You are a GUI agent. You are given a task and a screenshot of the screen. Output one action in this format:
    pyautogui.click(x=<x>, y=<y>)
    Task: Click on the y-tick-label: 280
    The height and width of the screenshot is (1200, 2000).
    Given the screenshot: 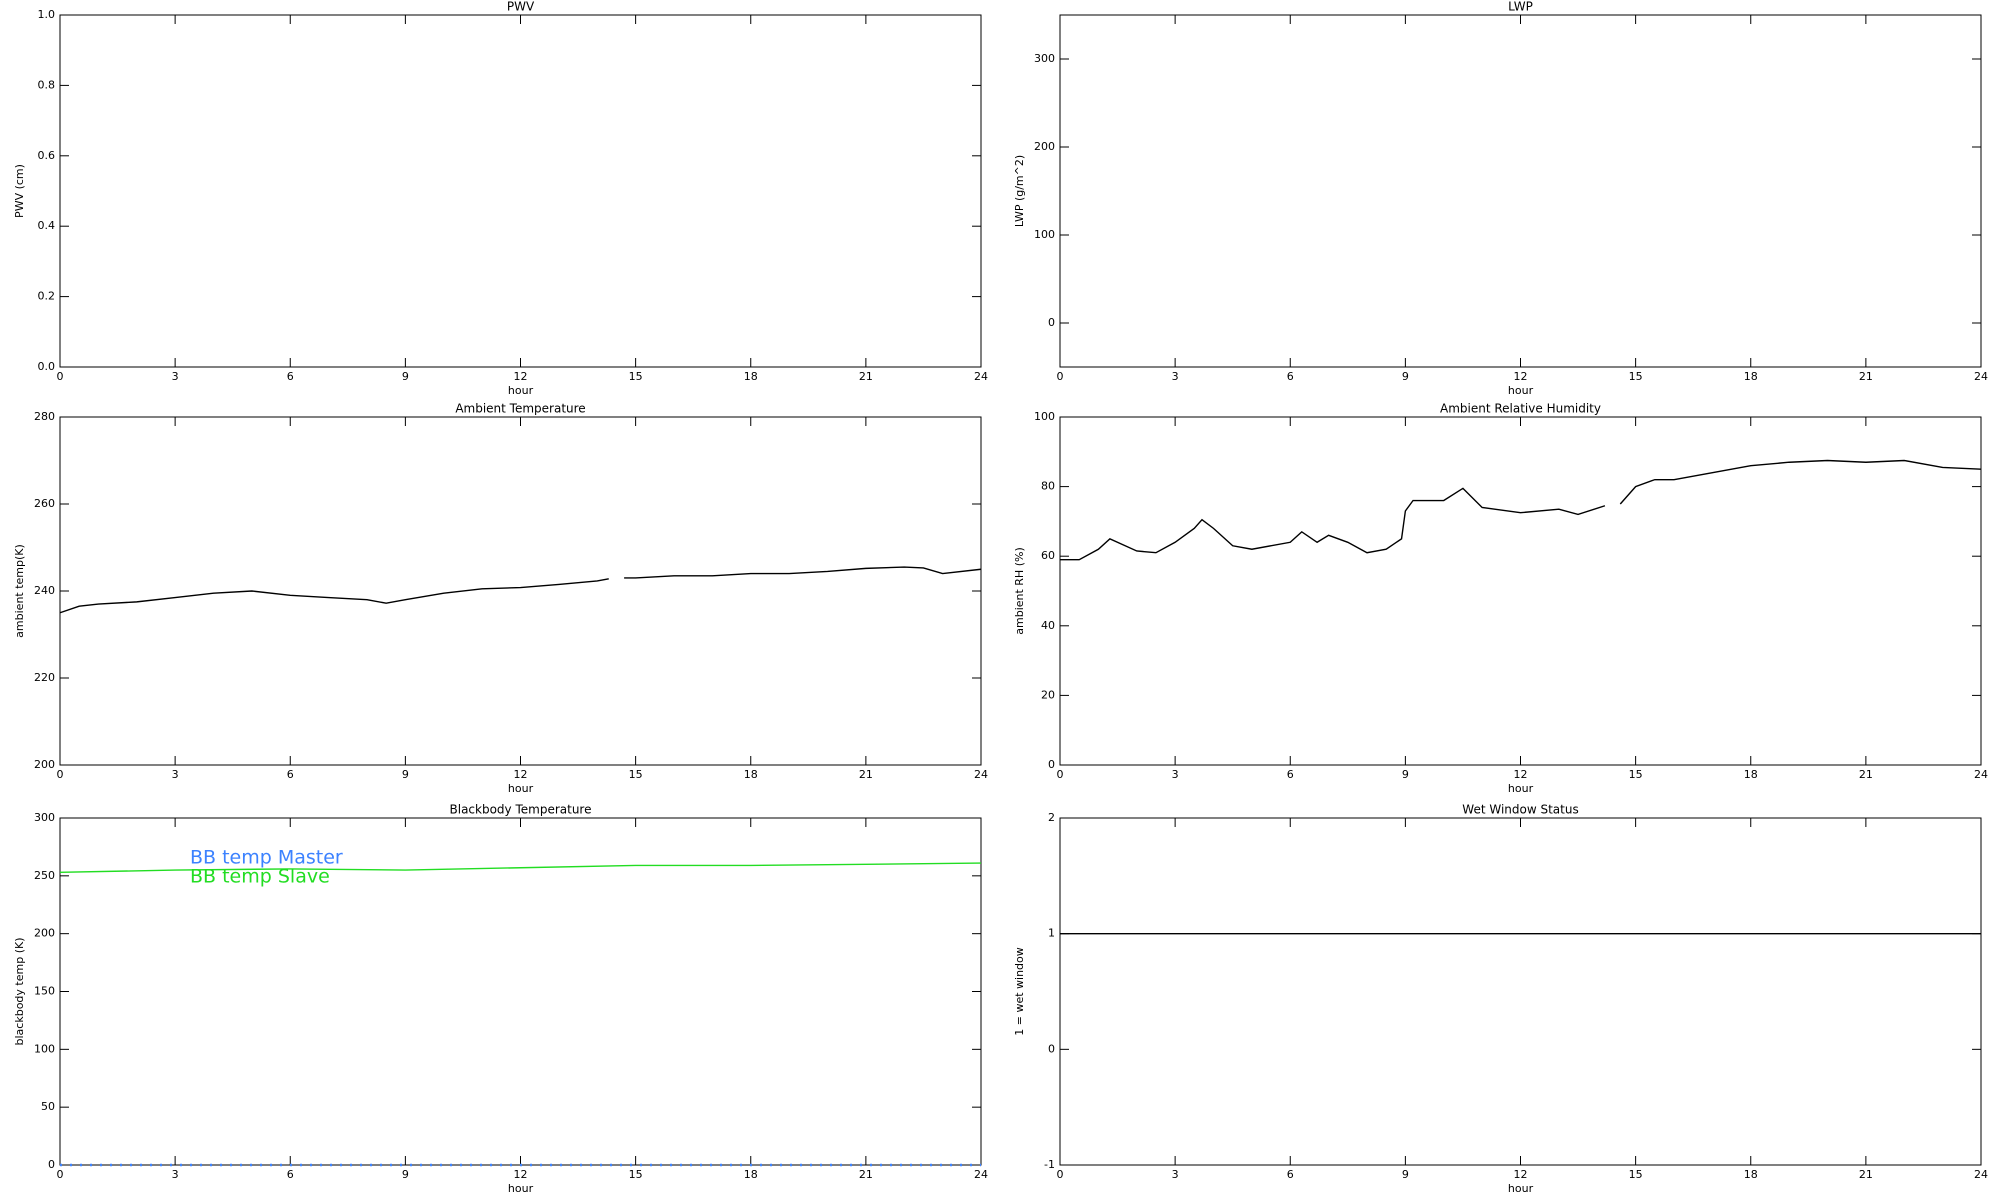 What is the action you would take?
    pyautogui.click(x=44, y=416)
    